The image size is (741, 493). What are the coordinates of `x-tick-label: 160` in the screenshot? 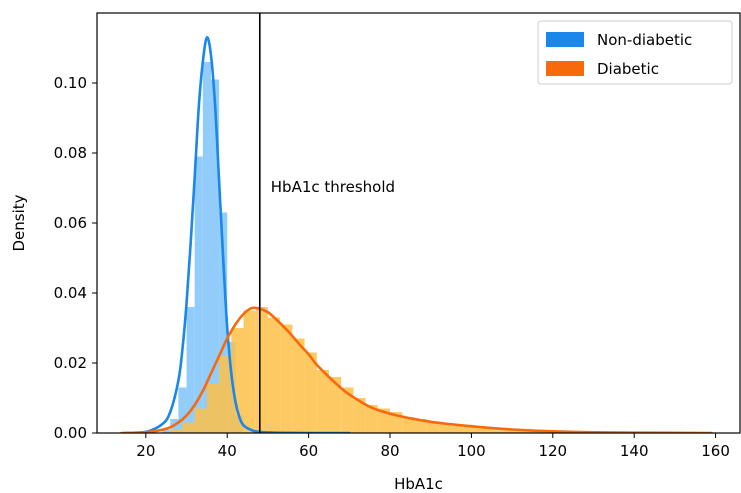 It's located at (715, 451).